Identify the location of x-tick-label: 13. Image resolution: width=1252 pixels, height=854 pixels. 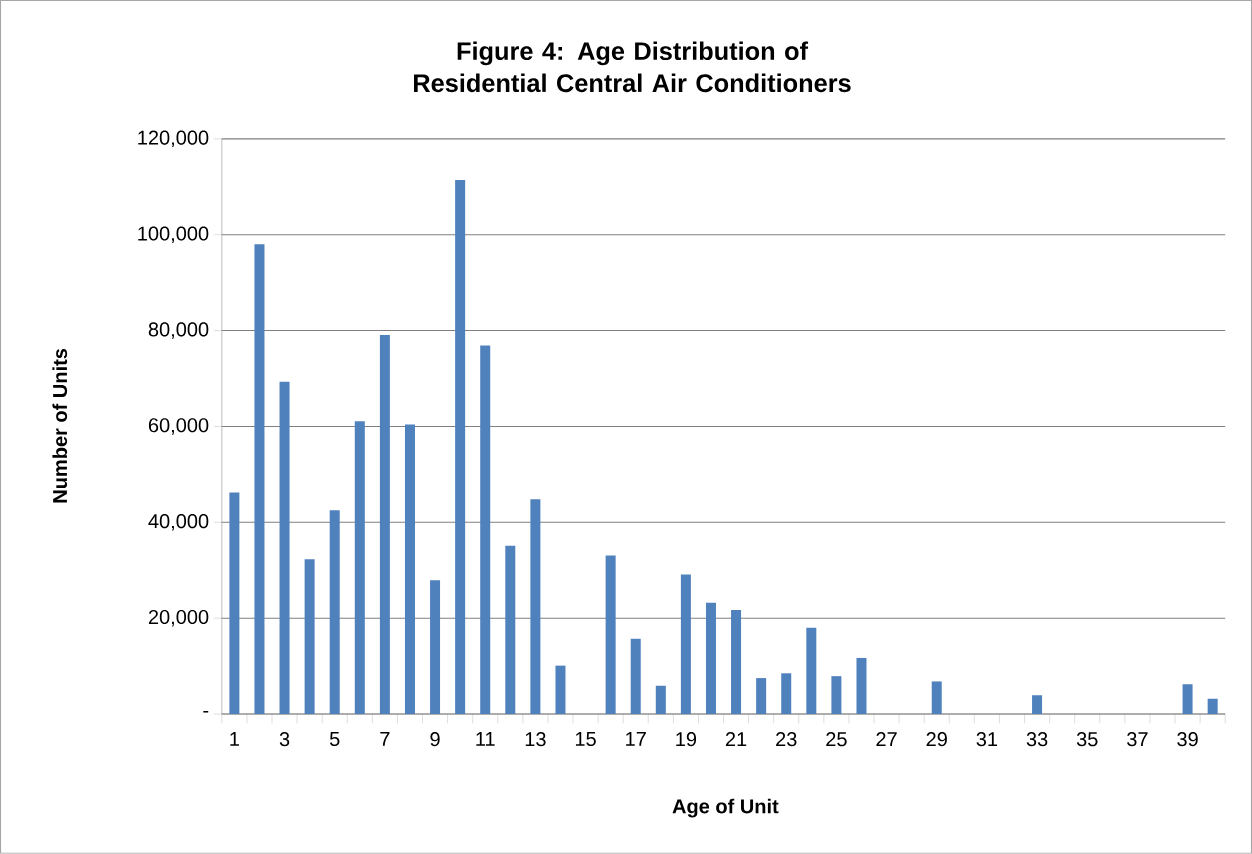
(535, 739).